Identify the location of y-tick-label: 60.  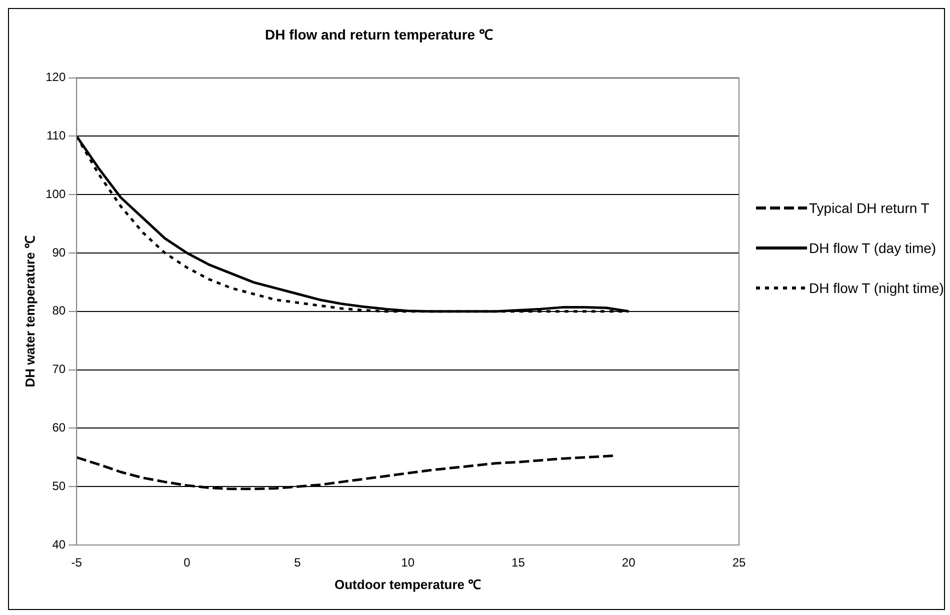
(59, 427).